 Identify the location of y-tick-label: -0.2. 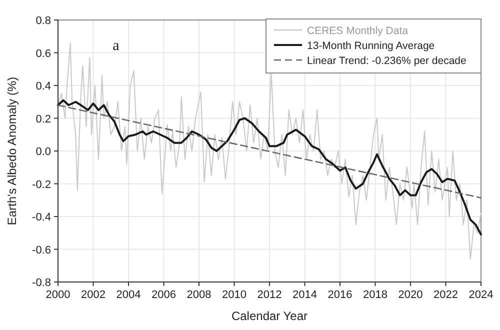
(41, 184).